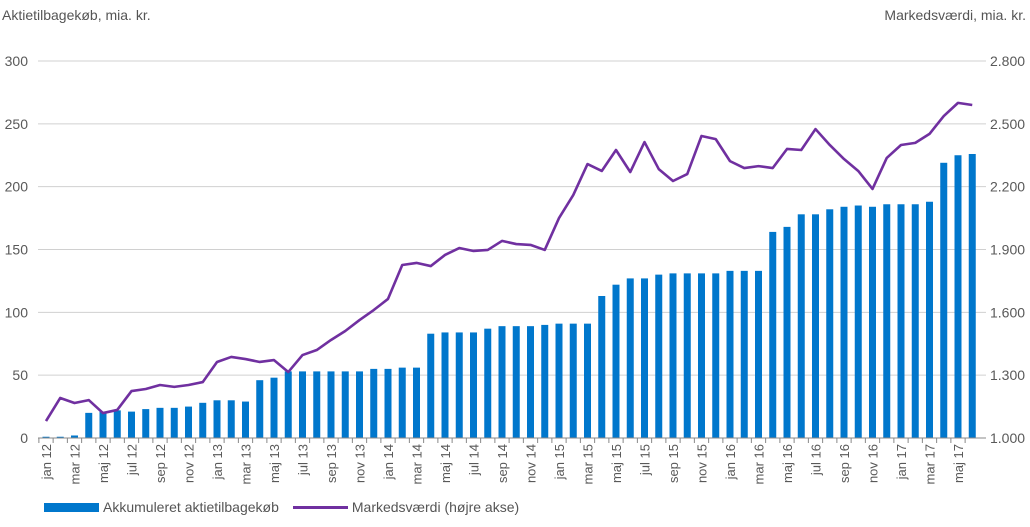 This screenshot has width=1030, height=527. Describe the element at coordinates (474, 460) in the screenshot. I see `x-tick-label: jul 14` at that location.